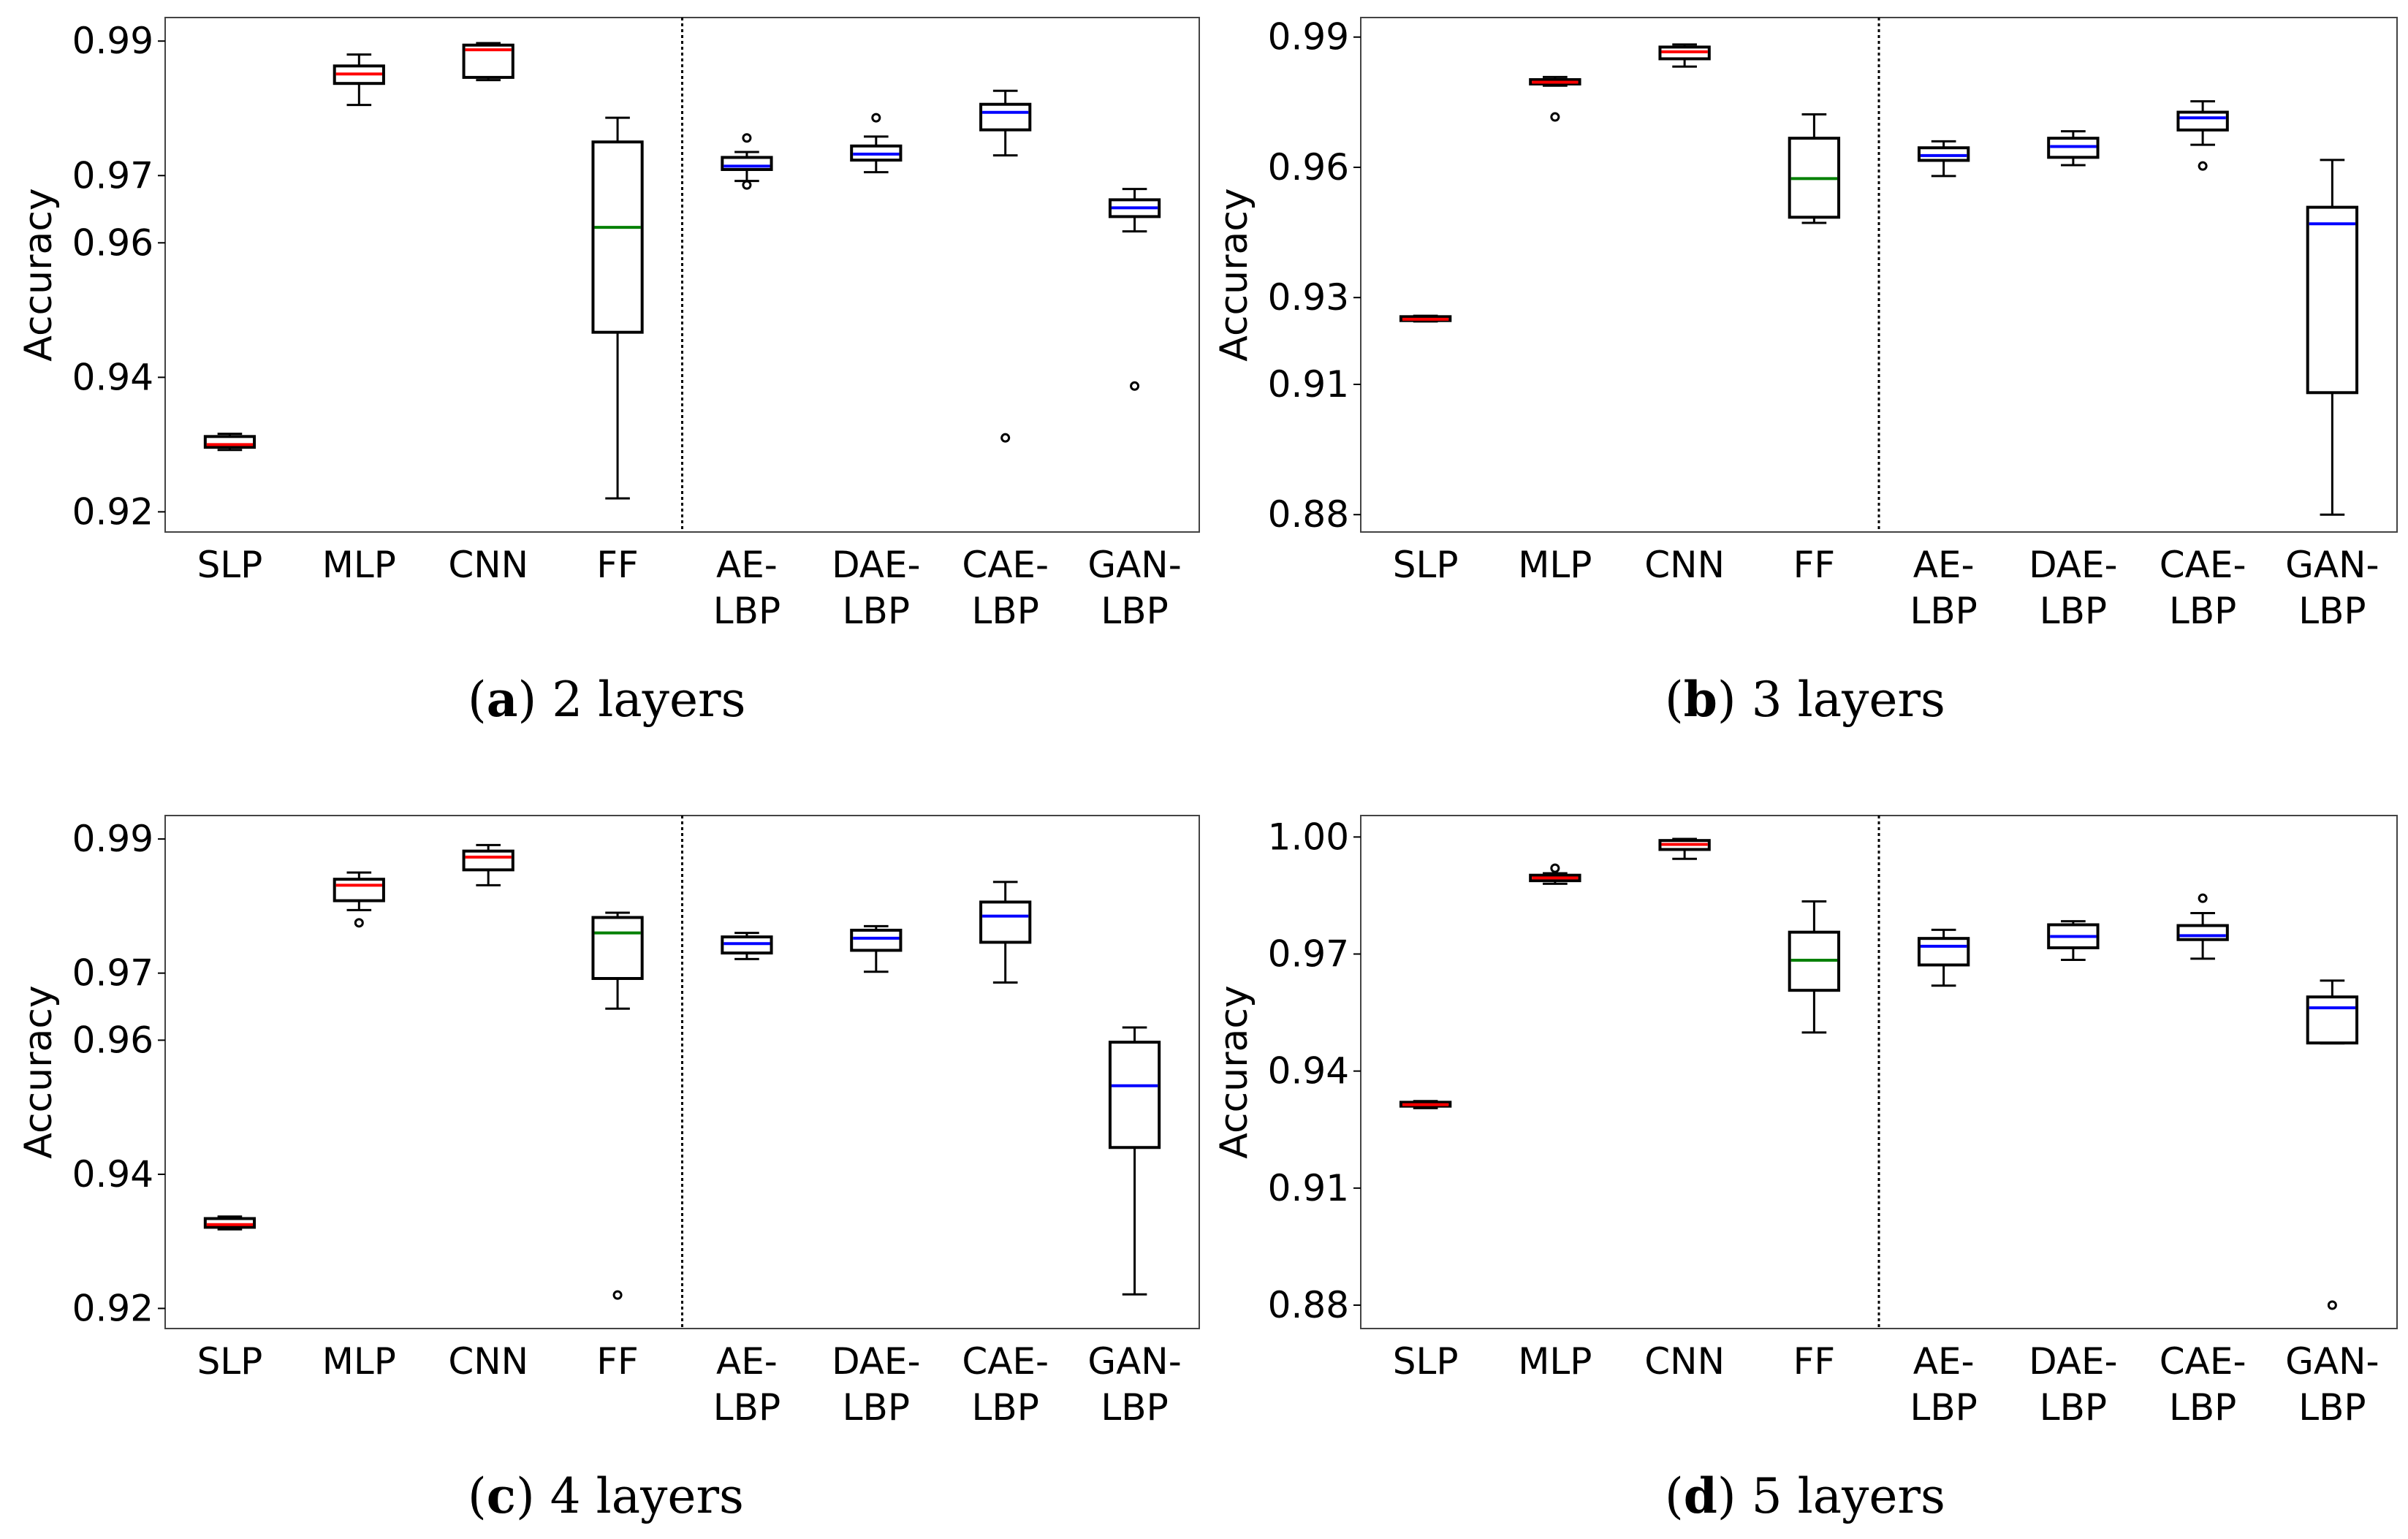 This screenshot has height=1539, width=2408. What do you see at coordinates (1308, 837) in the screenshot?
I see `y-tick-label: 1.00` at bounding box center [1308, 837].